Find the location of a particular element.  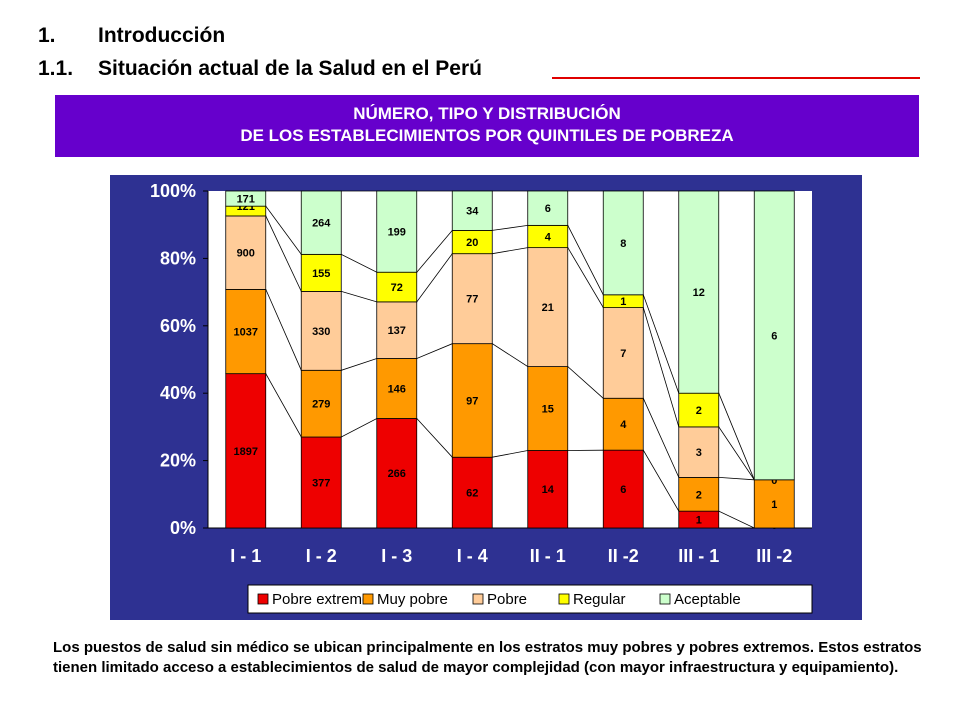

bar-value-label: 900 is located at coordinates (246, 254).